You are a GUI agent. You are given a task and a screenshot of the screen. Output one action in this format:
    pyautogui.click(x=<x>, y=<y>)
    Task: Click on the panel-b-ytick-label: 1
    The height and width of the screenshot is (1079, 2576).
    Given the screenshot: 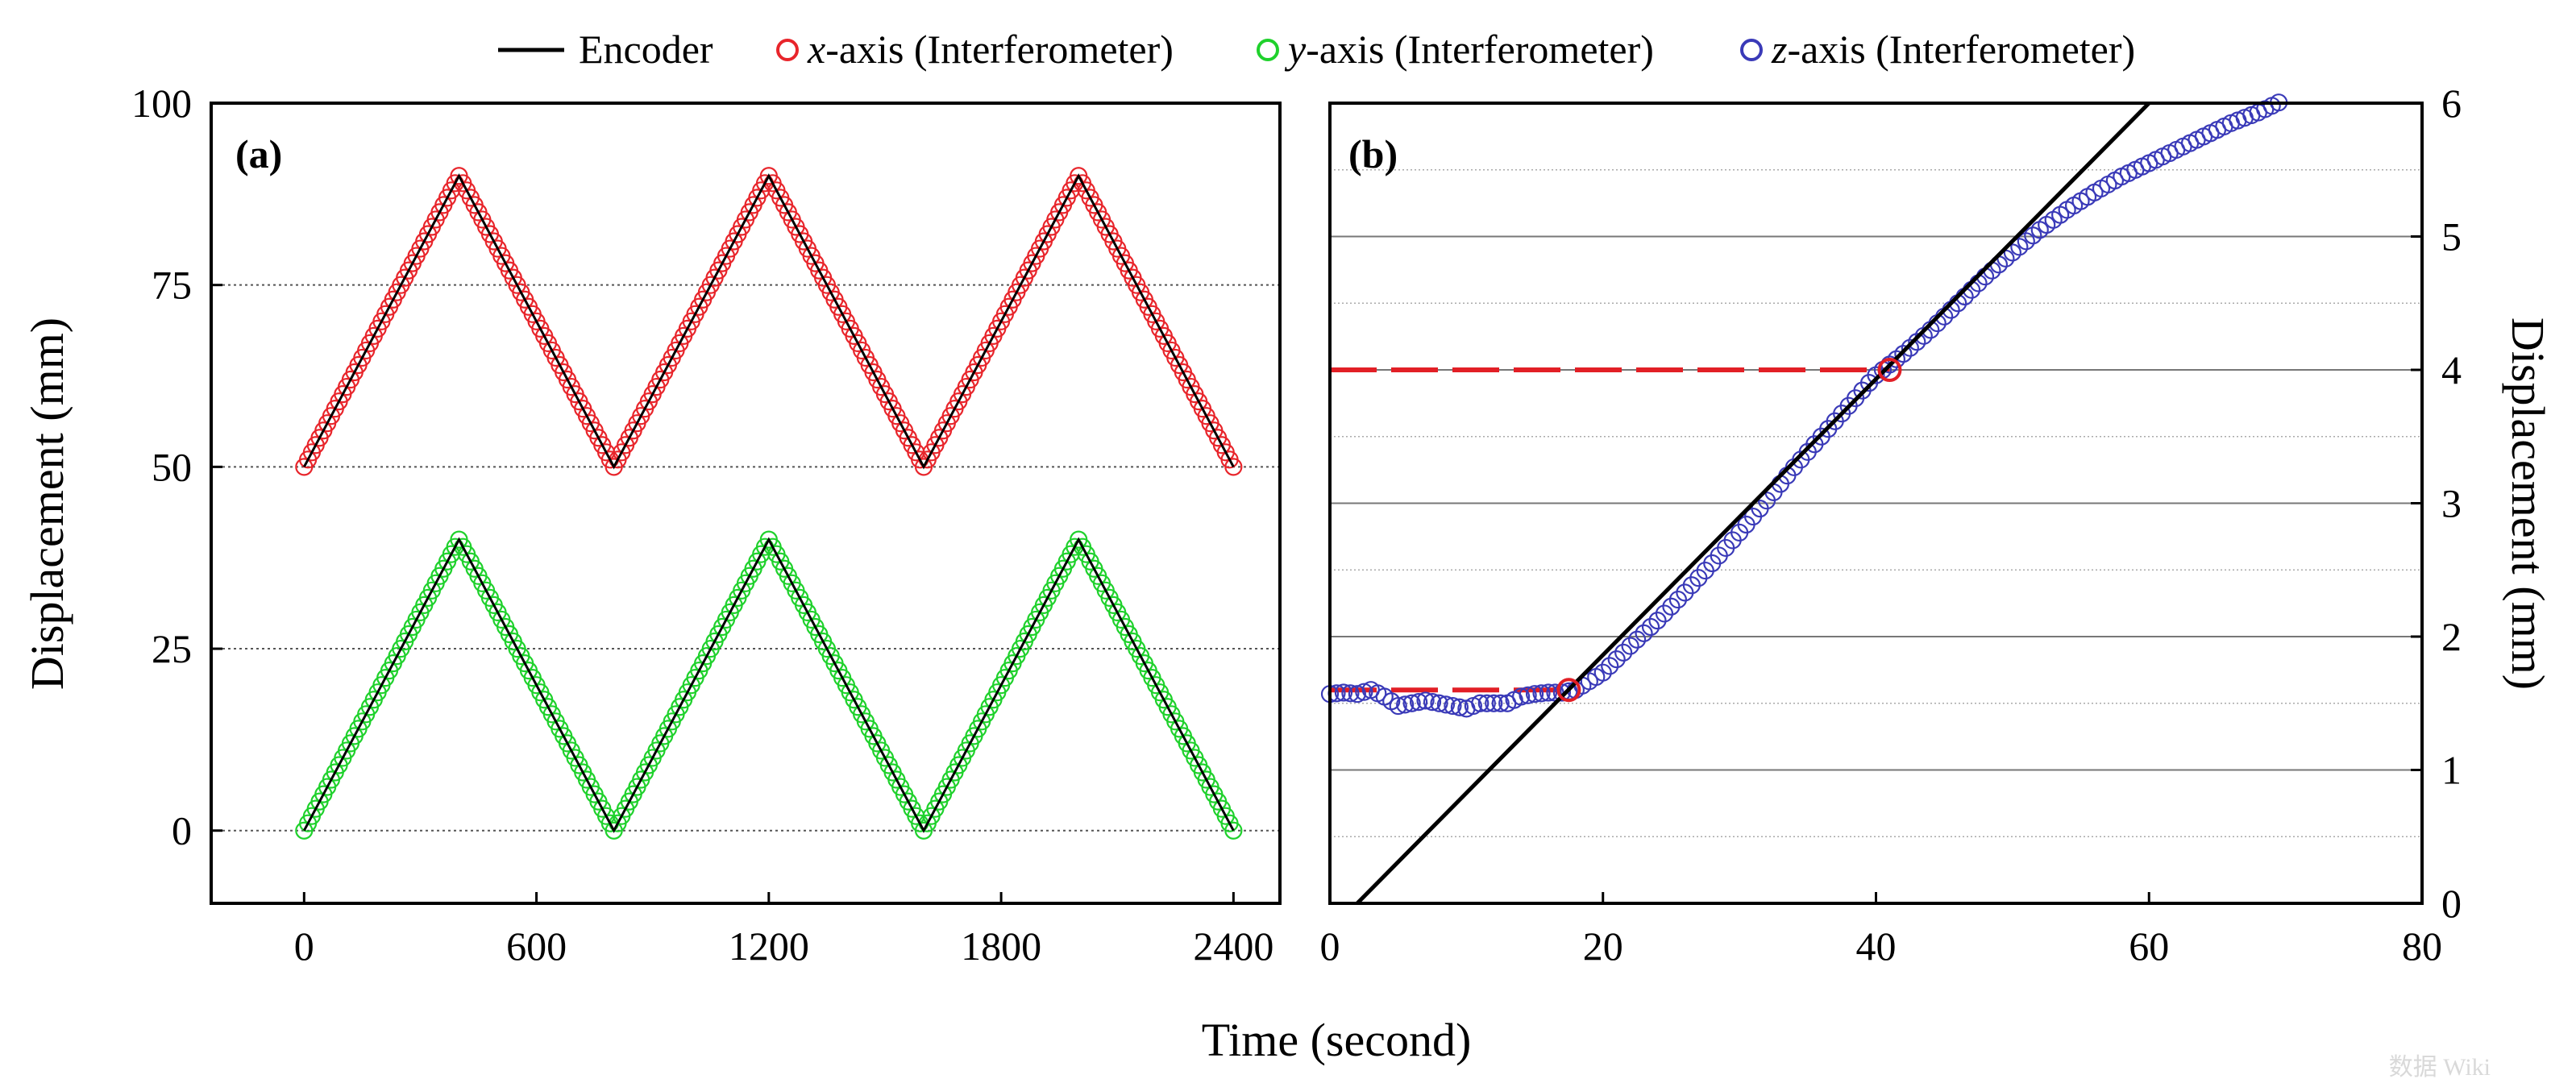 What is the action you would take?
    pyautogui.click(x=2451, y=770)
    